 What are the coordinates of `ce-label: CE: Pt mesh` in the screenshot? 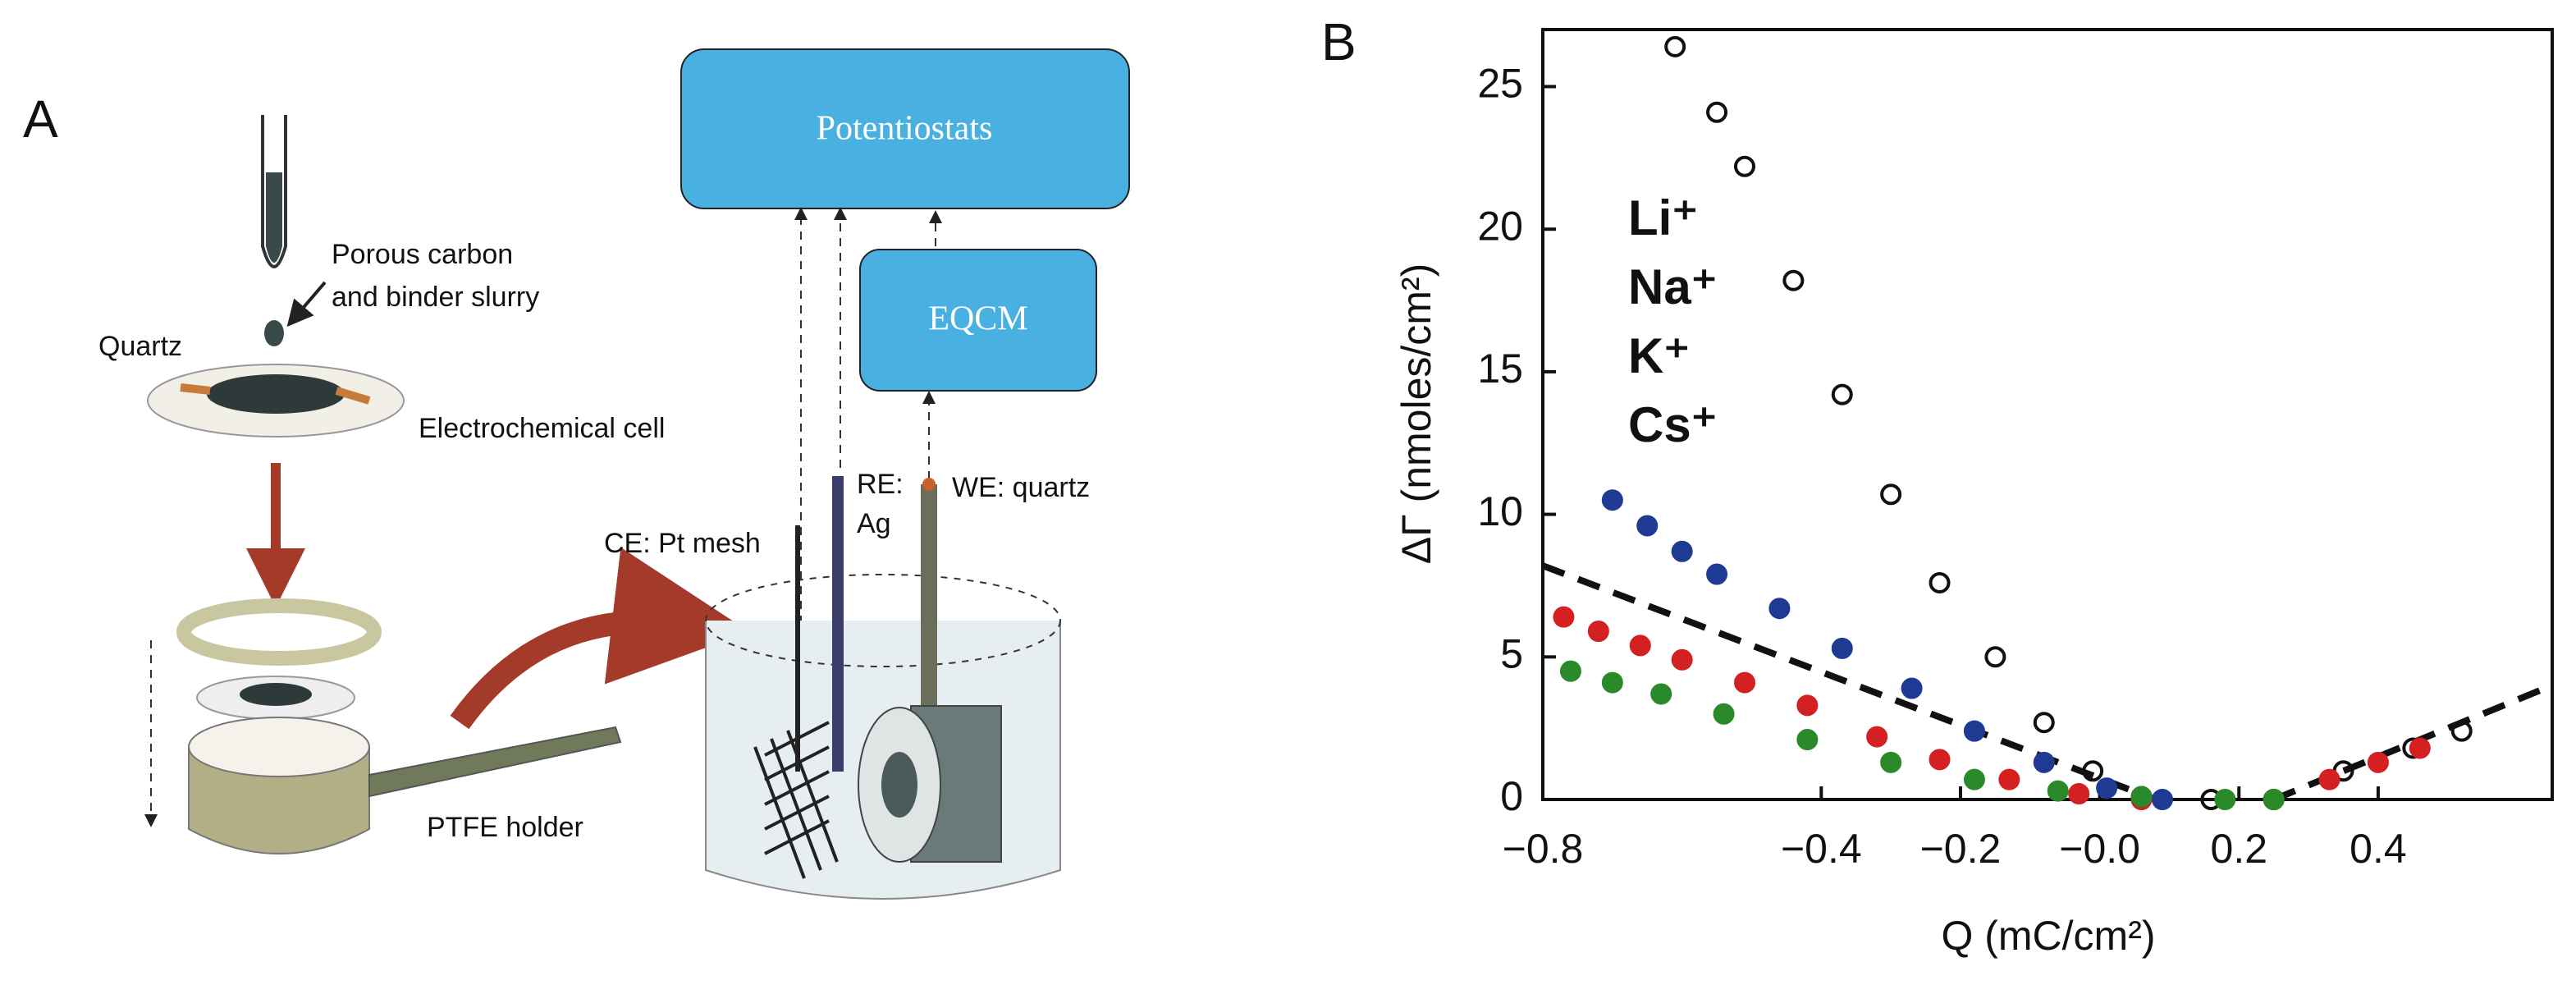 It's located at (682, 543).